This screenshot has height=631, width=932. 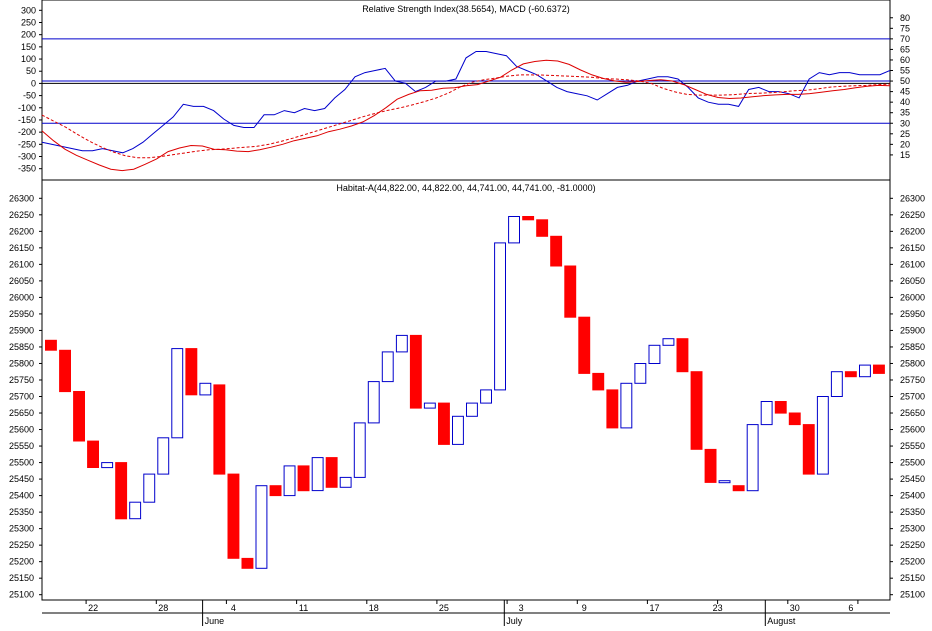 I want to click on price-left-tick-label: 25300, so click(x=21, y=529).